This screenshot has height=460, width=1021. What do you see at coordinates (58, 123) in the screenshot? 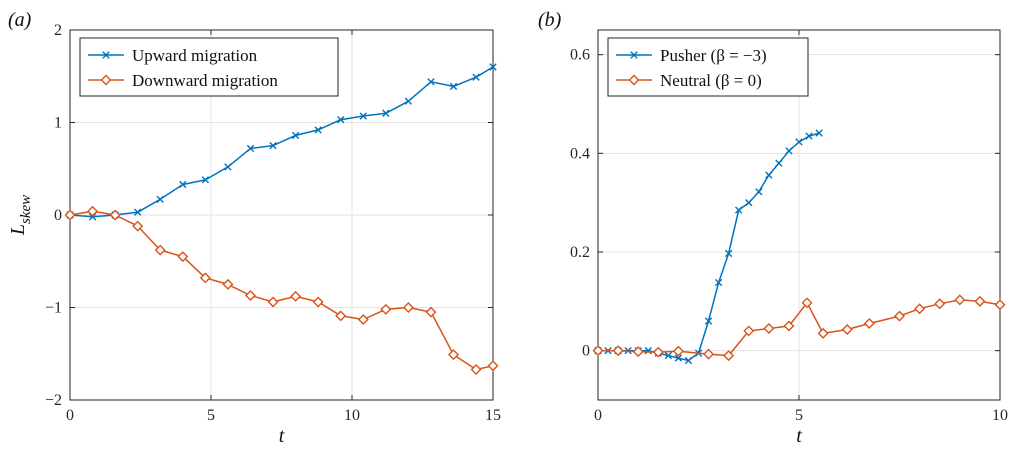
I see `y-tick-label: 1` at bounding box center [58, 123].